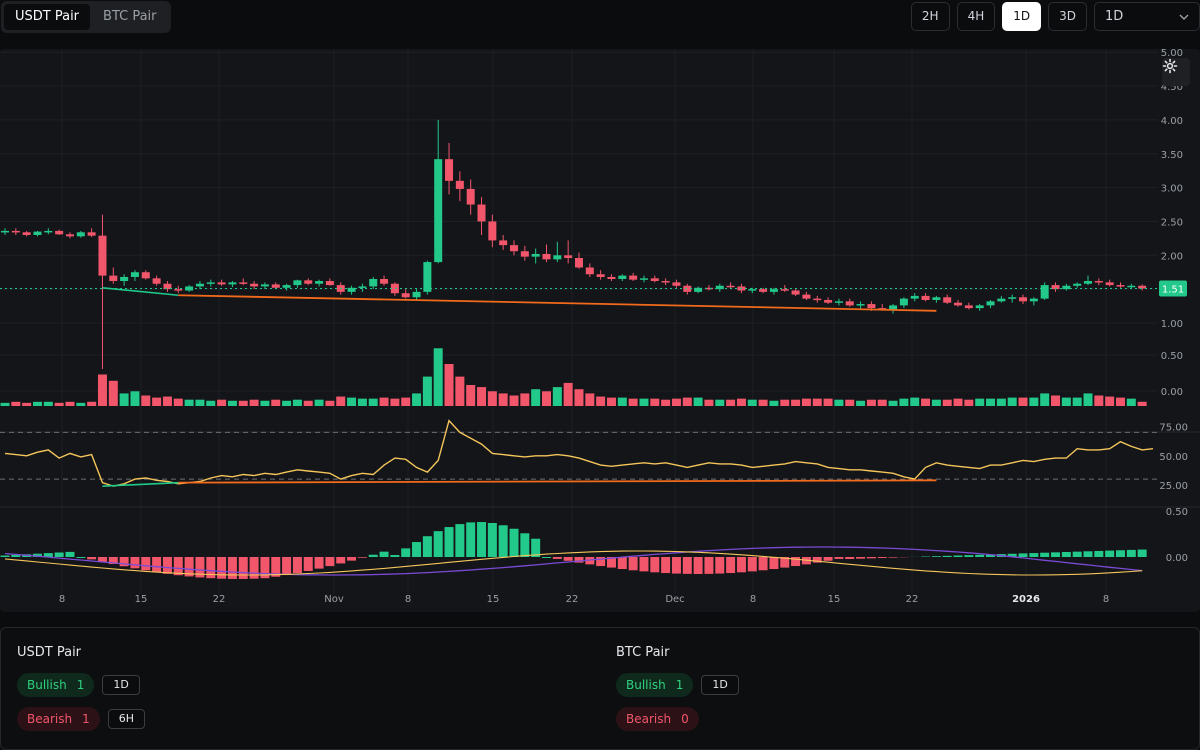  Describe the element at coordinates (1026, 599) in the screenshot. I see `x-tick-label: 2026` at that location.